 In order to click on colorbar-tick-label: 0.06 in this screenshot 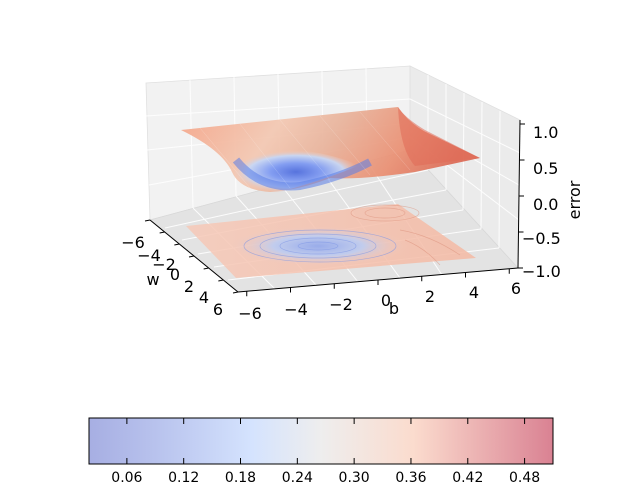, I will do `click(126, 478)`.